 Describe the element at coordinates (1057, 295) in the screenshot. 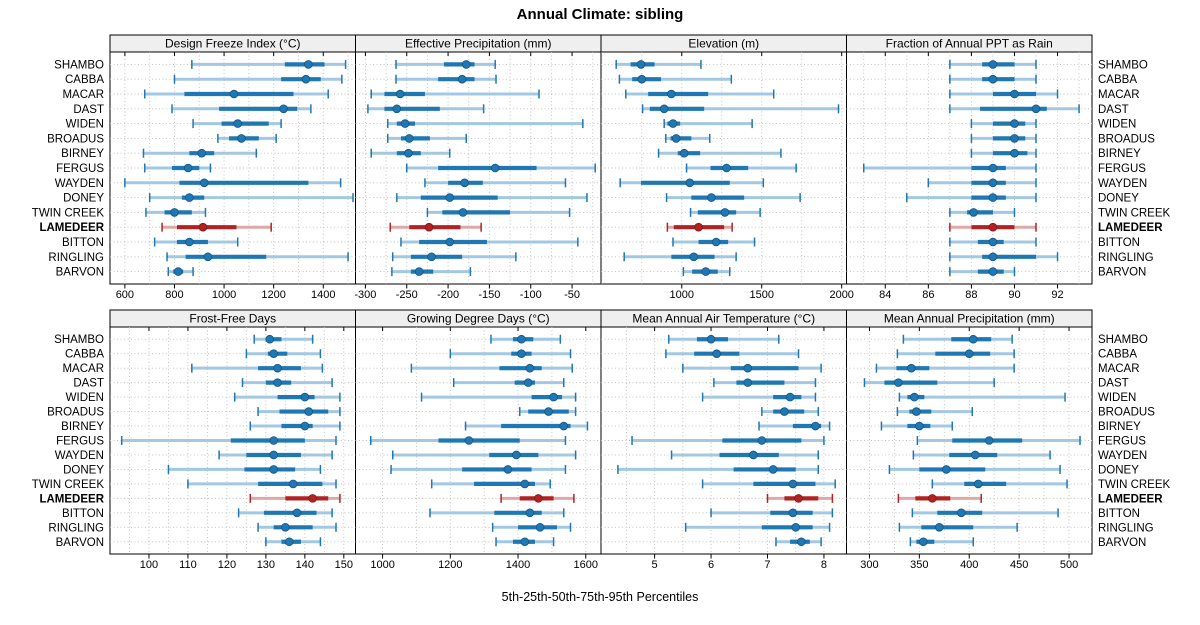

I see `axis-tick-label: 92` at that location.